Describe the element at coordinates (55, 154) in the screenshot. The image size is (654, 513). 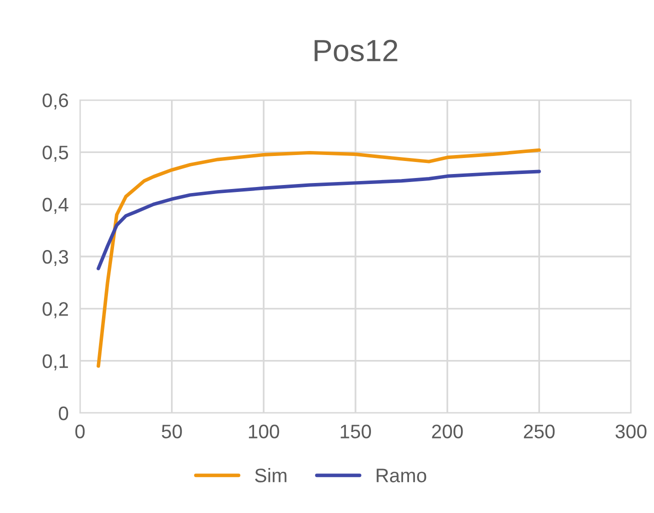
I see `y-tick-label: 0,5` at that location.